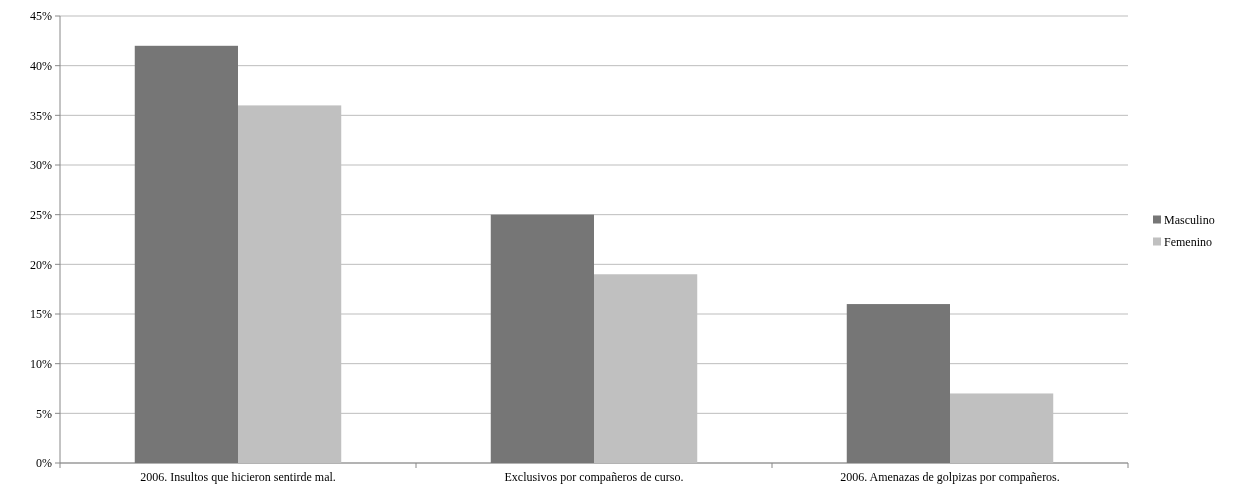 The image size is (1246, 493). I want to click on y-tick-label: 10%, so click(41, 363).